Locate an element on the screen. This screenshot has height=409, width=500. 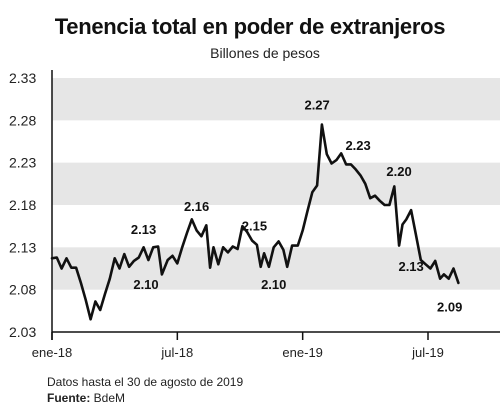
y-tick-label: 2.08 is located at coordinates (22, 290).